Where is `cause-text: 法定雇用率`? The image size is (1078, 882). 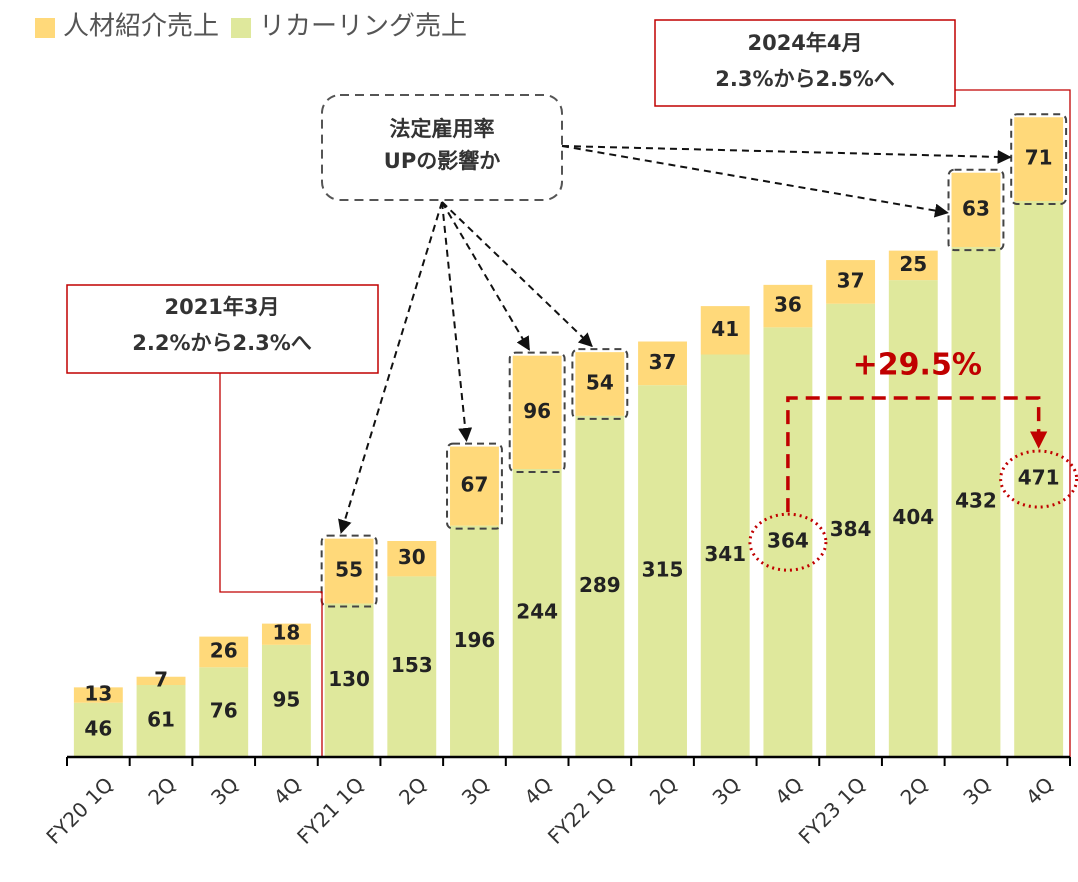 cause-text: 法定雇用率 is located at coordinates (442, 129).